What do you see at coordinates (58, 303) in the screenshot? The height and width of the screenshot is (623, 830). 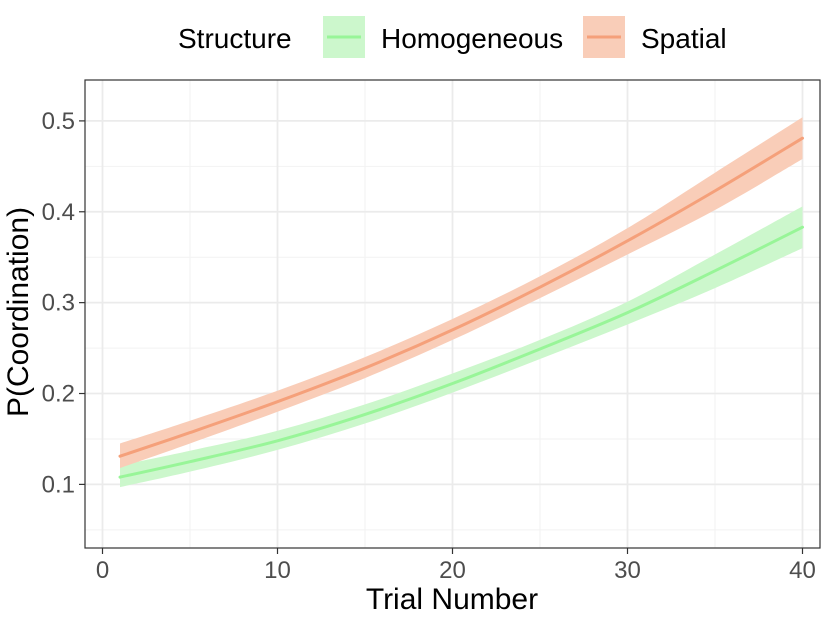 I see `y-tick-label: 0.3` at bounding box center [58, 303].